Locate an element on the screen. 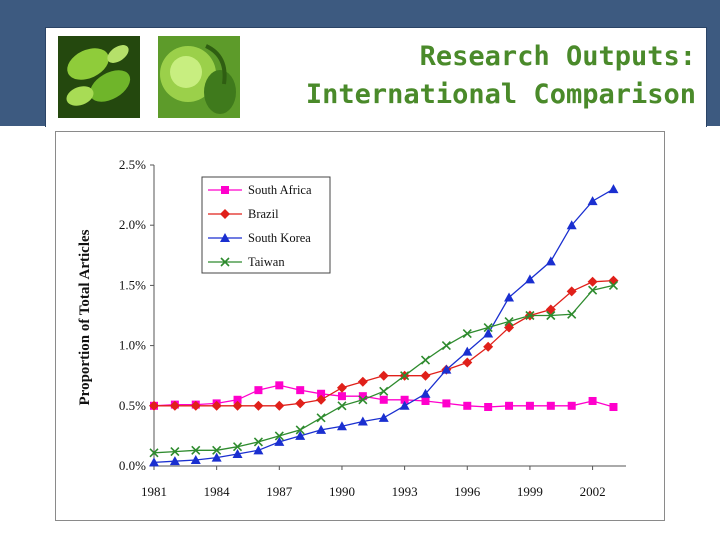  x-tick-label: 1996 is located at coordinates (467, 491).